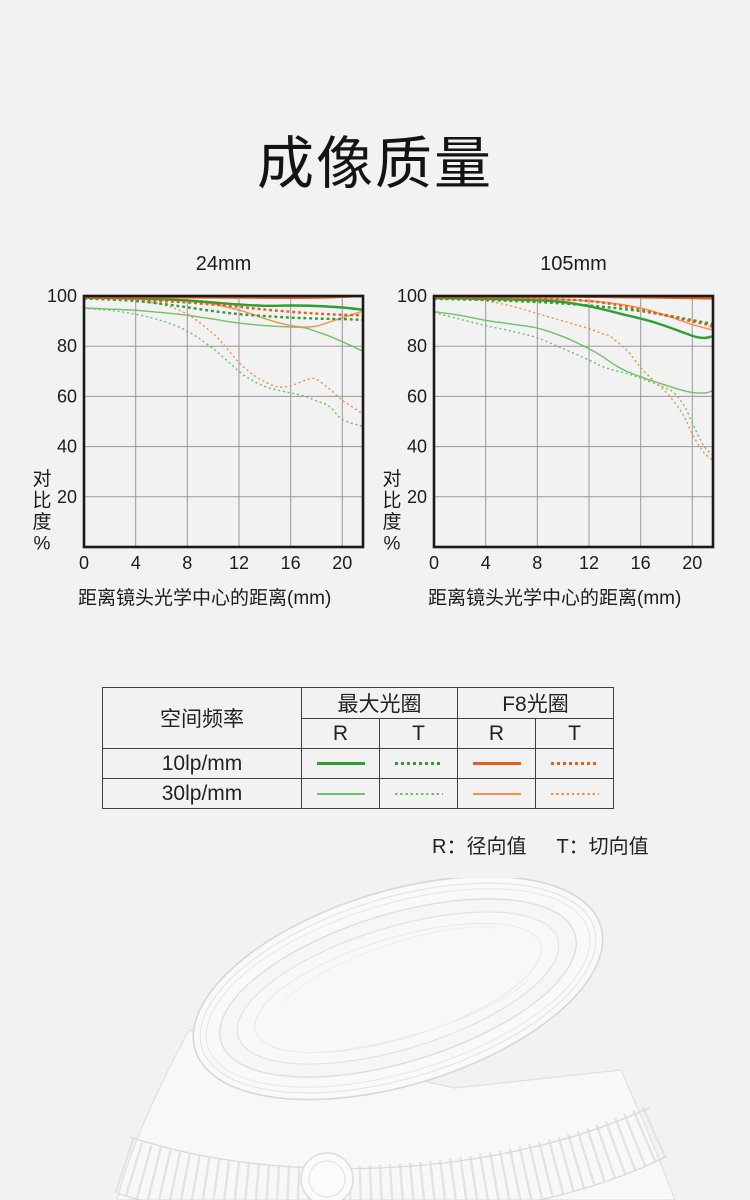 The height and width of the screenshot is (1200, 750). Describe the element at coordinates (479, 847) in the screenshot. I see `footnote-radial: R：径向值` at that location.